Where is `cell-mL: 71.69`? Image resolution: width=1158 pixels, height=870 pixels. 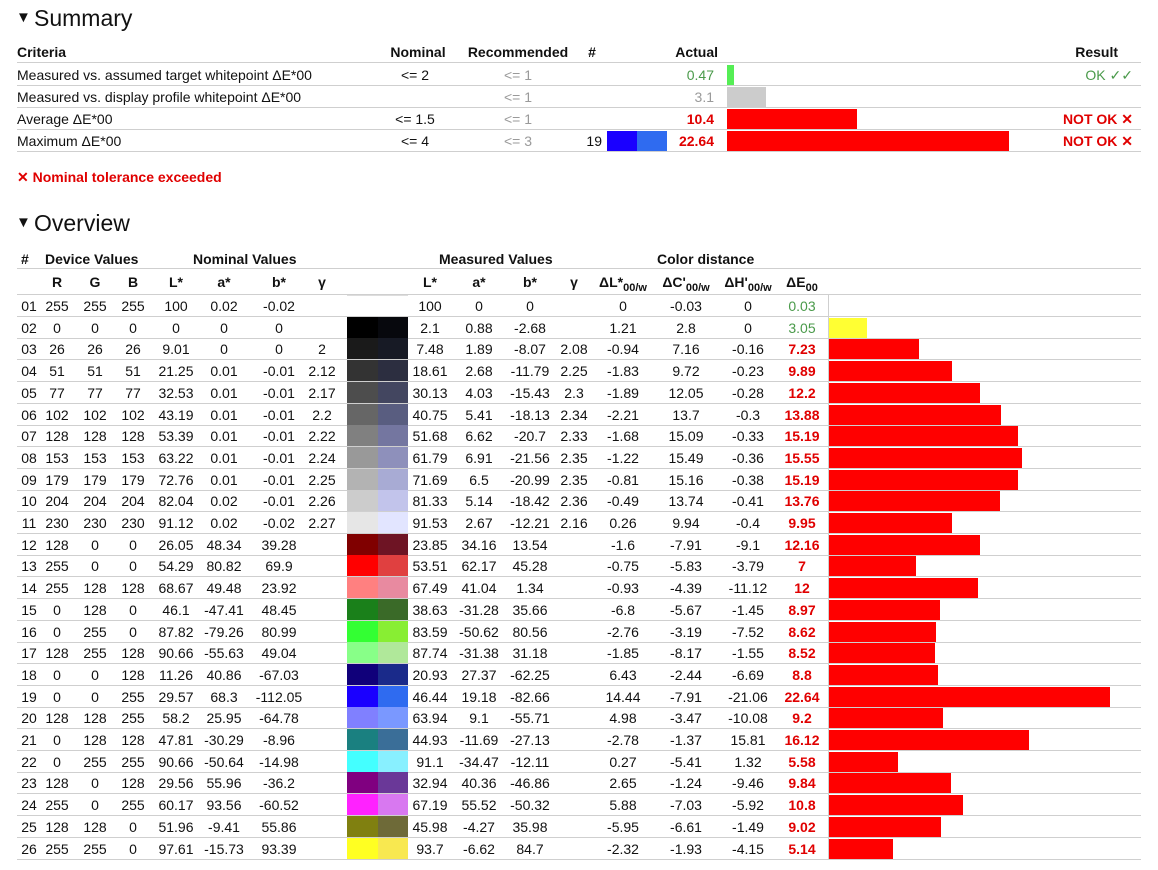
cell-mL: 71.69 is located at coordinates (430, 480).